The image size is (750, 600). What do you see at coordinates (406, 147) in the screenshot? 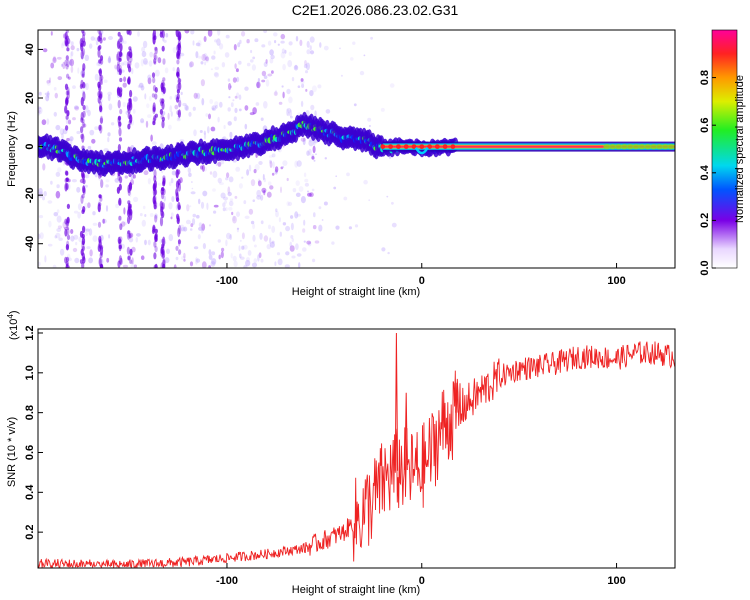
I see `carrier-dot` at bounding box center [406, 147].